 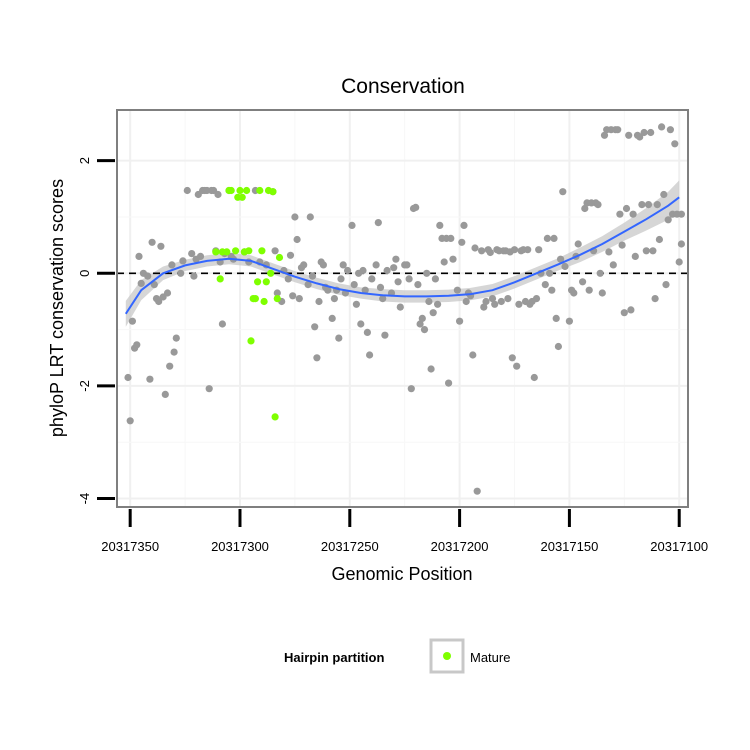 I want to click on y-tick-label: 2, so click(x=84, y=160).